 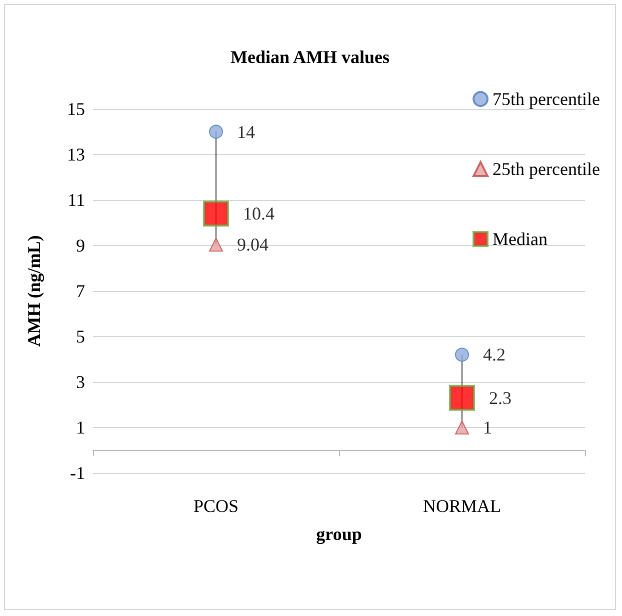 I want to click on y-tick-label: 1, so click(x=80, y=428).